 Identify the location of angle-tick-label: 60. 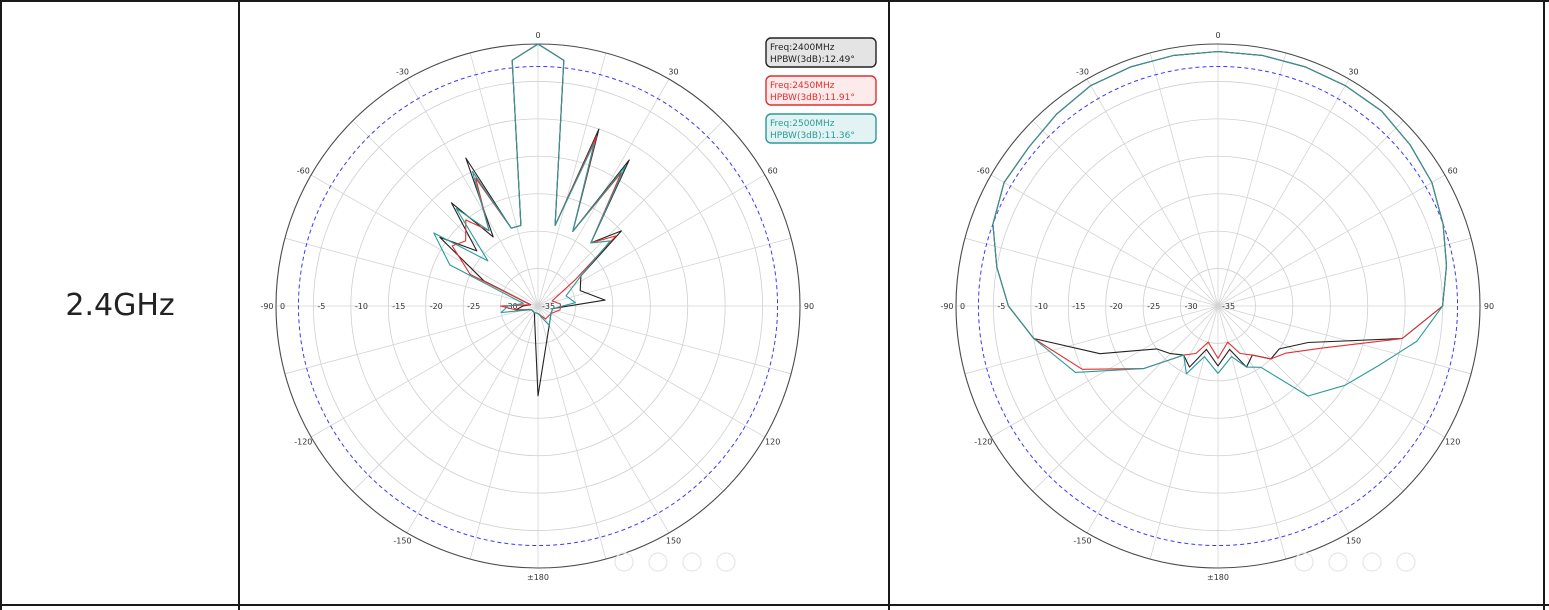
(773, 171).